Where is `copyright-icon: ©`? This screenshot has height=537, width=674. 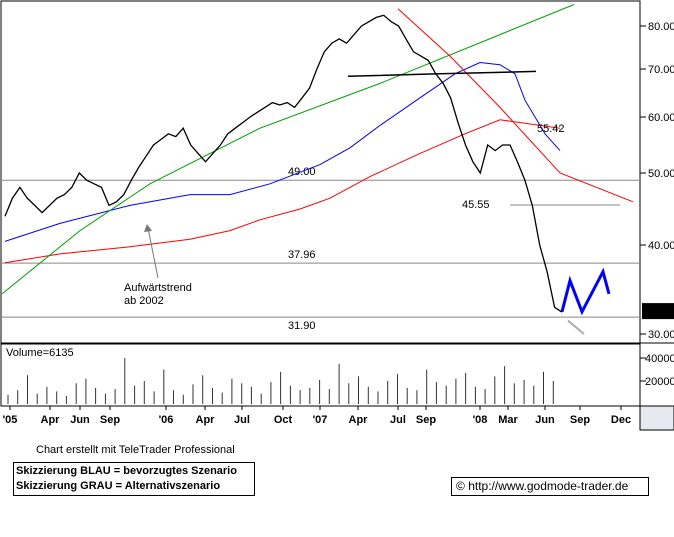 copyright-icon: © is located at coordinates (460, 486).